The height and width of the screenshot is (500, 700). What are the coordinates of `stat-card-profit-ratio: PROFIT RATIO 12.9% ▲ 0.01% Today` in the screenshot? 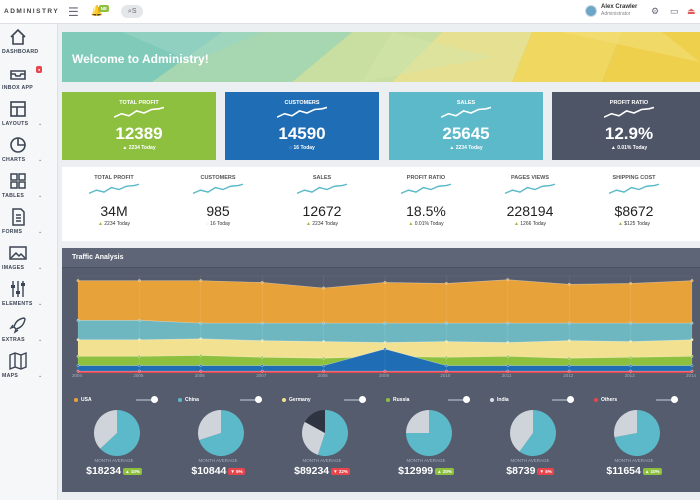 It's located at (626, 126).